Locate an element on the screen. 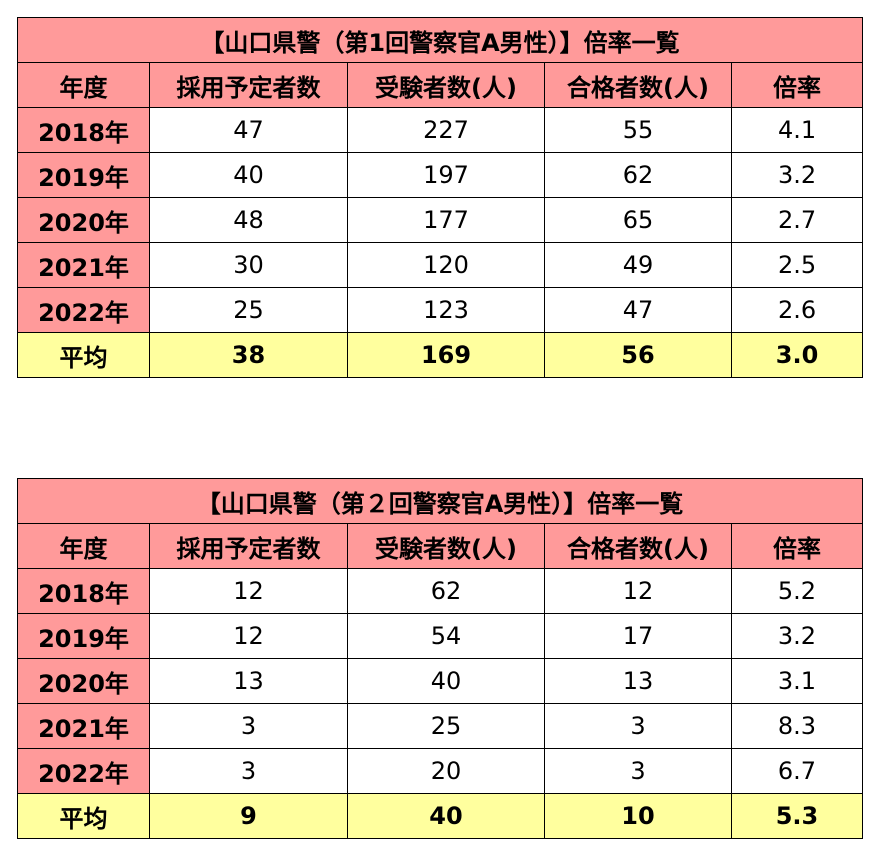 The width and height of the screenshot is (878, 864). ratio-cell: 3.1 is located at coordinates (797, 681).